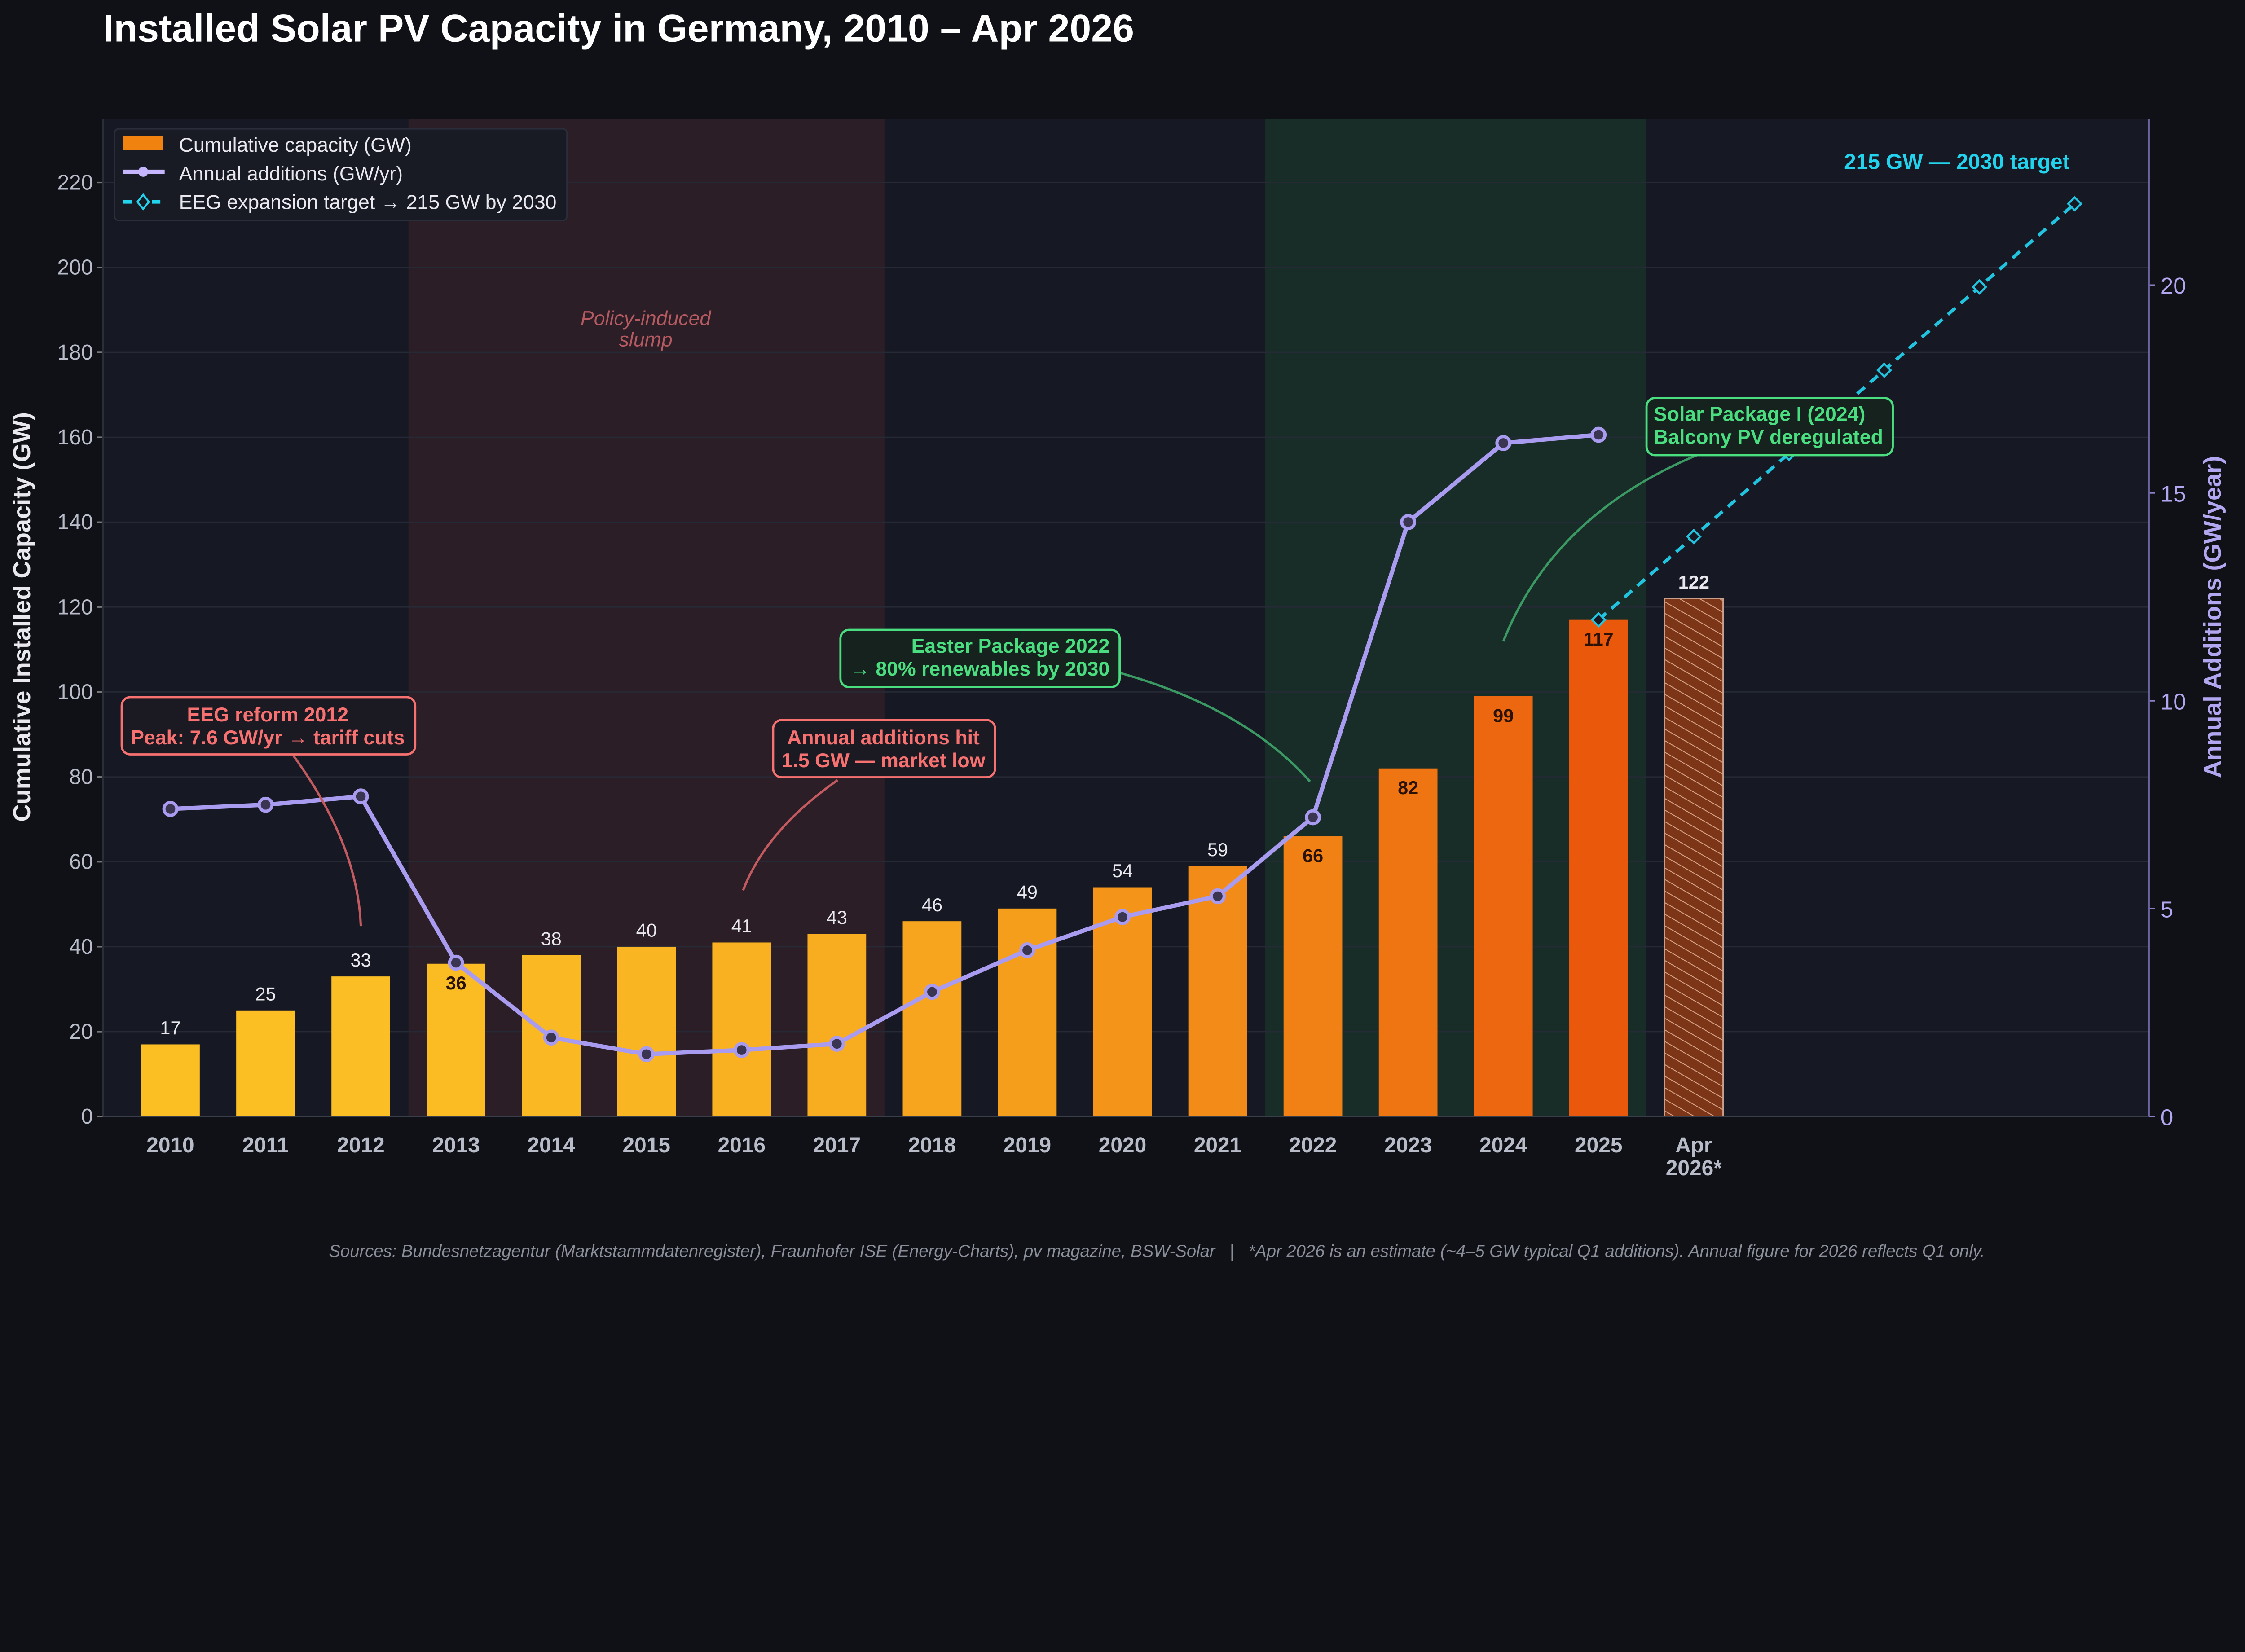 This screenshot has height=1652, width=2245. Describe the element at coordinates (22, 617) in the screenshot. I see `left-axis-label: Cumulative Installed Capacity (GW)` at that location.